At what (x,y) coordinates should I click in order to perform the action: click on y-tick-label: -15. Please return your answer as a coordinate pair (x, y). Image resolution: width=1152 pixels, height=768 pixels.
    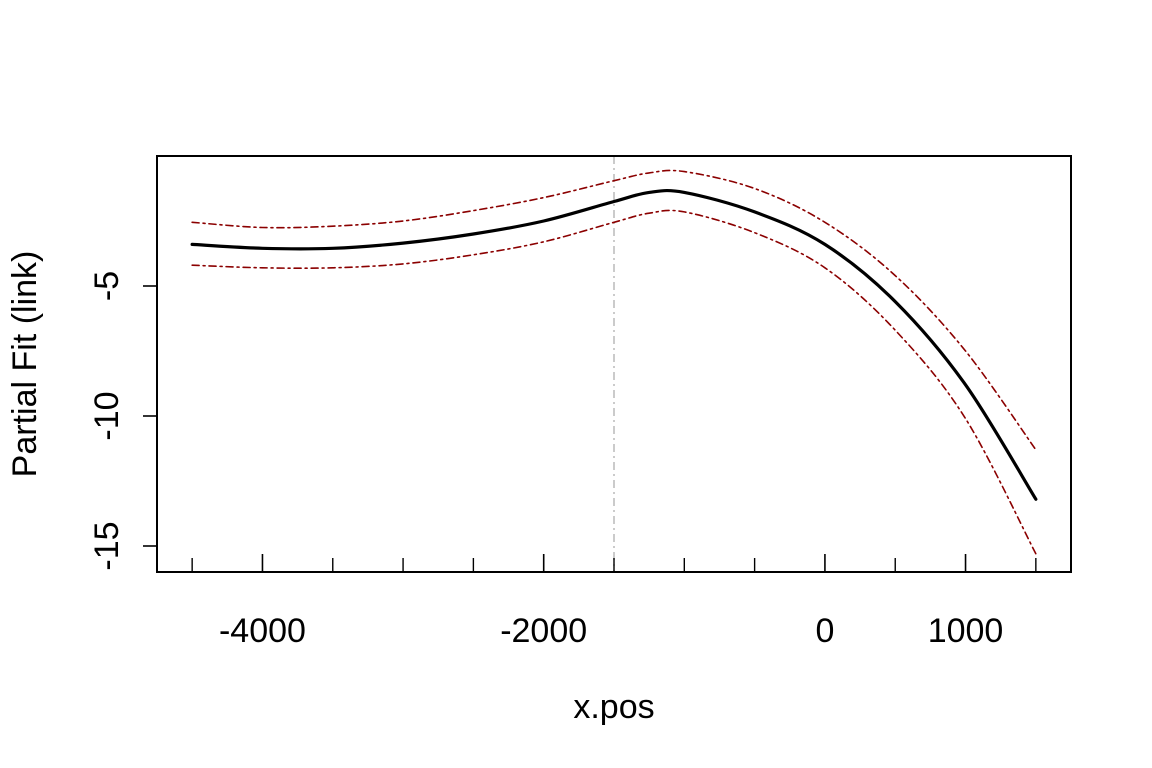
    Looking at the image, I should click on (107, 545).